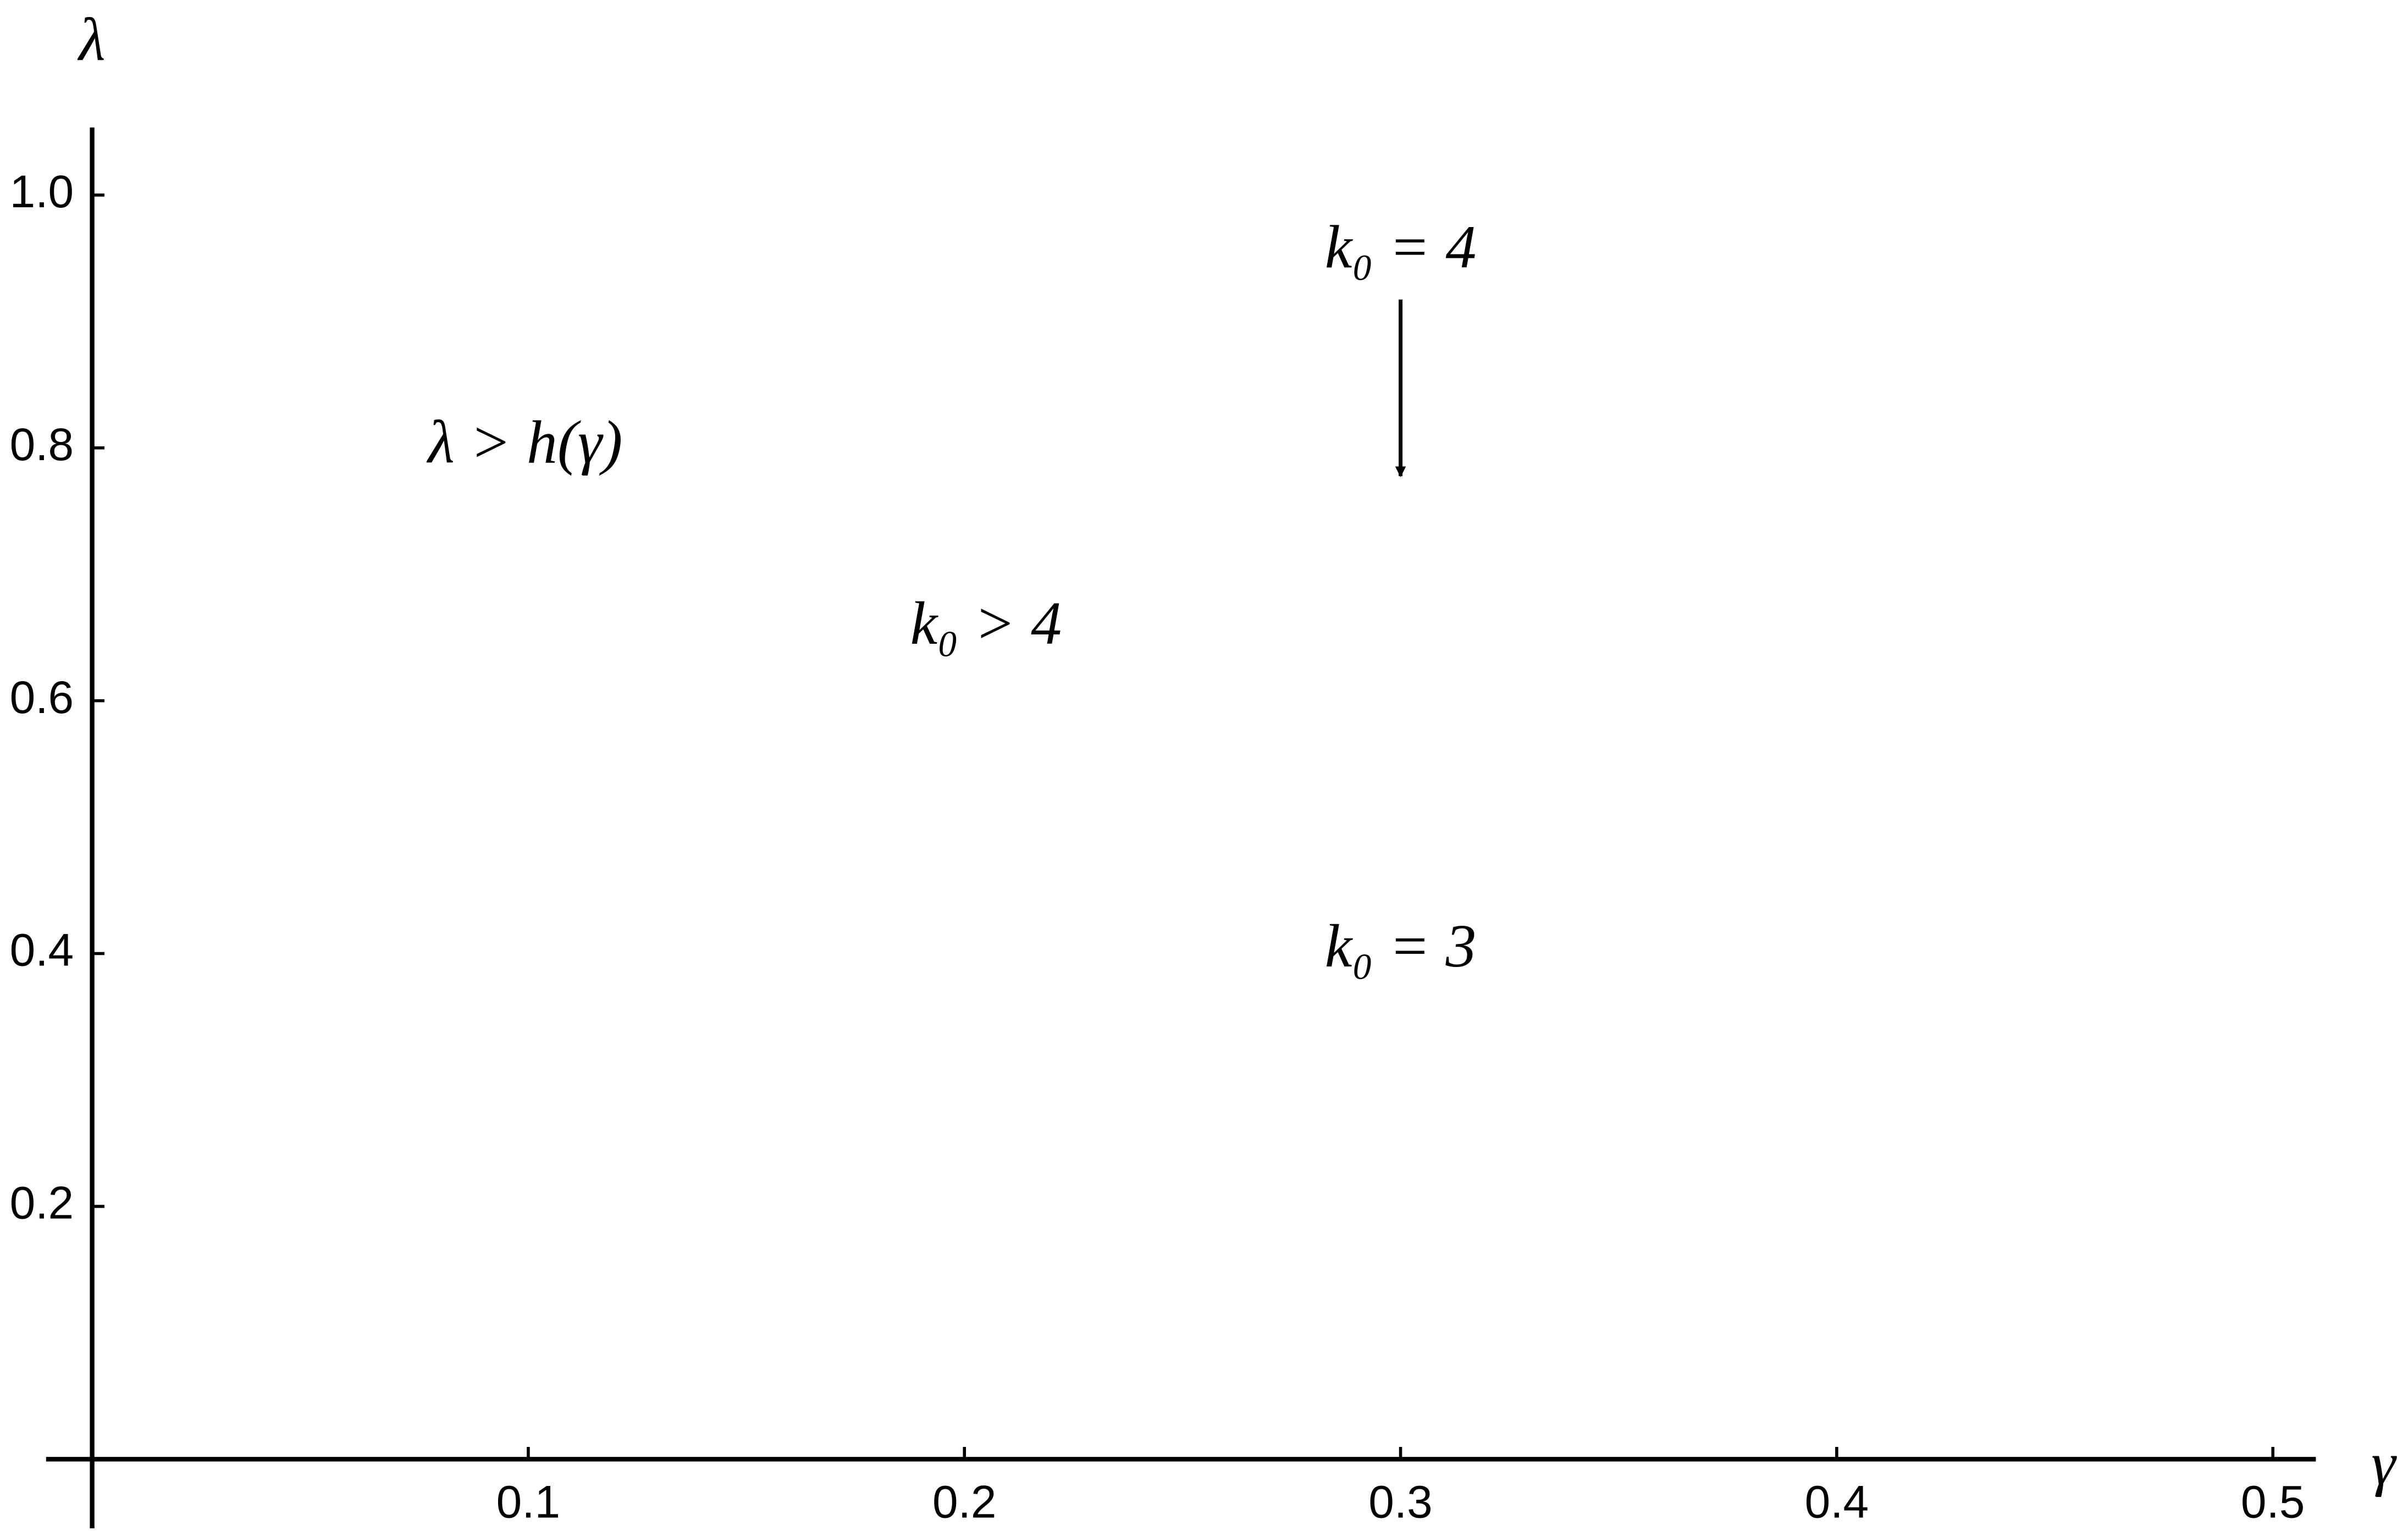 This screenshot has width=2408, height=1536. I want to click on x-tick-label: 0.1, so click(528, 1501).